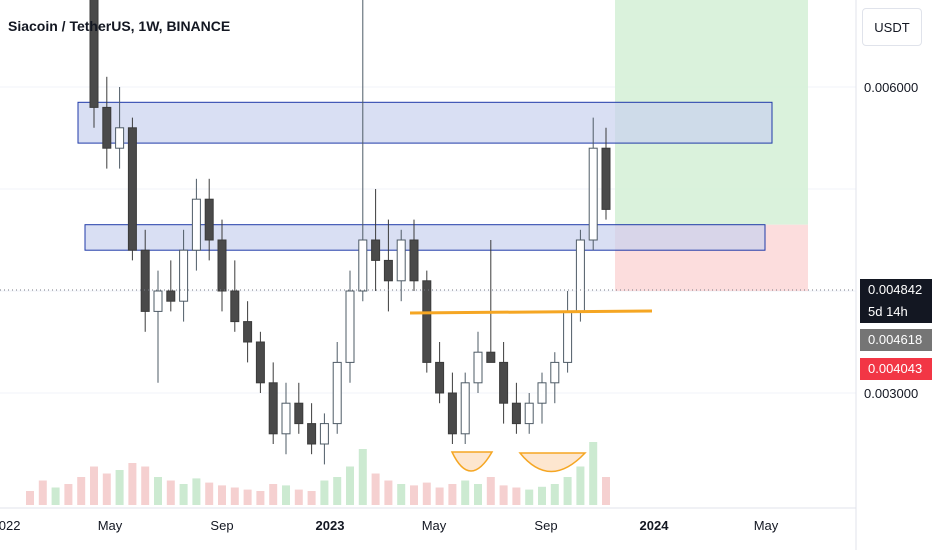  What do you see at coordinates (425, 122) in the screenshot?
I see `resistance-zone` at bounding box center [425, 122].